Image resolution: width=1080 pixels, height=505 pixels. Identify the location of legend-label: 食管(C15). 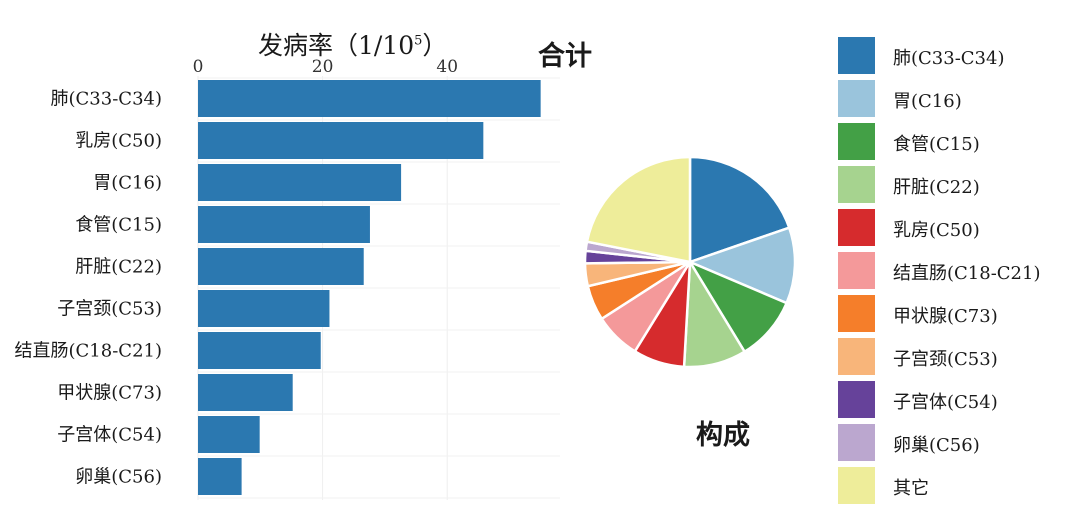
(936, 144).